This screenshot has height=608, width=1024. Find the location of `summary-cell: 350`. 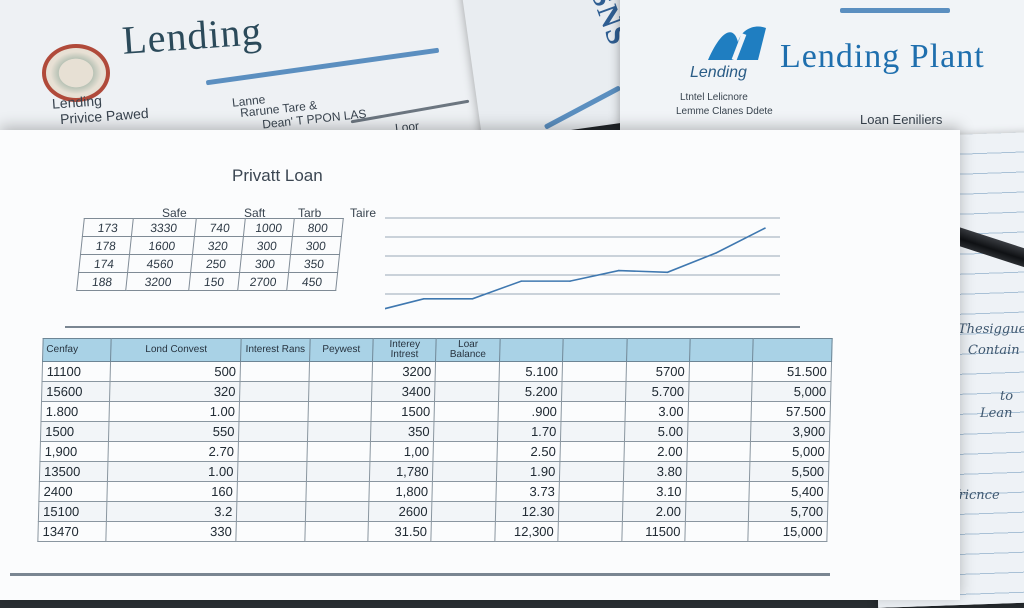

summary-cell: 350 is located at coordinates (314, 263).